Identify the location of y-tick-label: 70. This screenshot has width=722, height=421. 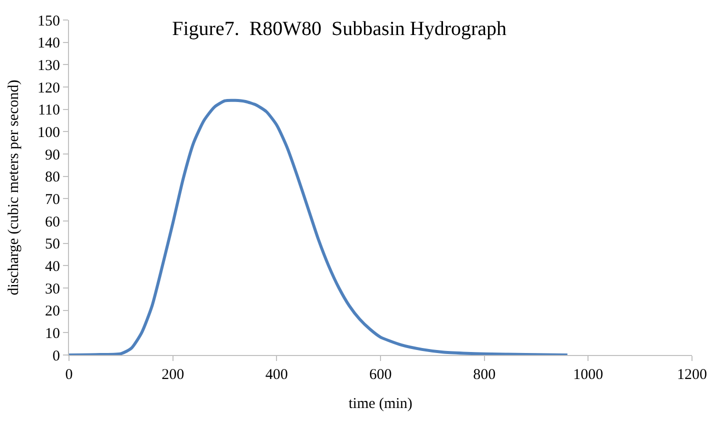
(52, 200).